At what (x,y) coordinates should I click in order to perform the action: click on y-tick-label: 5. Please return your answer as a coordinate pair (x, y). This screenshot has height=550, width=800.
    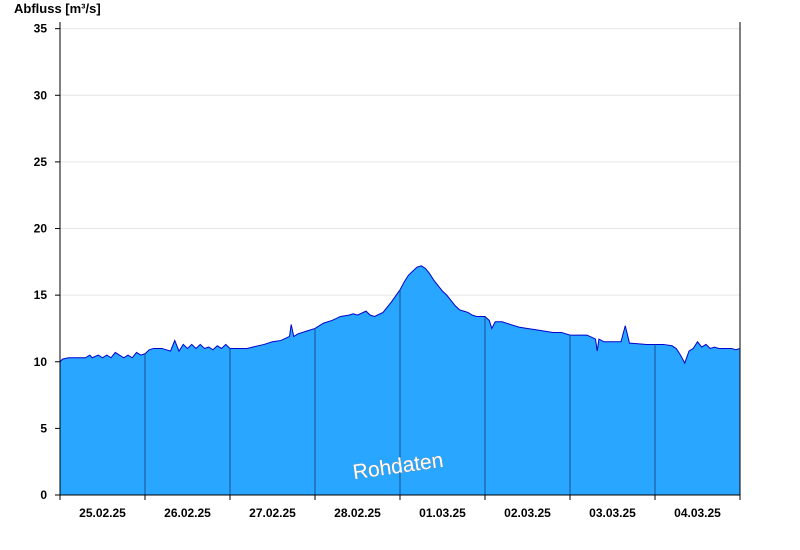
    Looking at the image, I should click on (43, 428).